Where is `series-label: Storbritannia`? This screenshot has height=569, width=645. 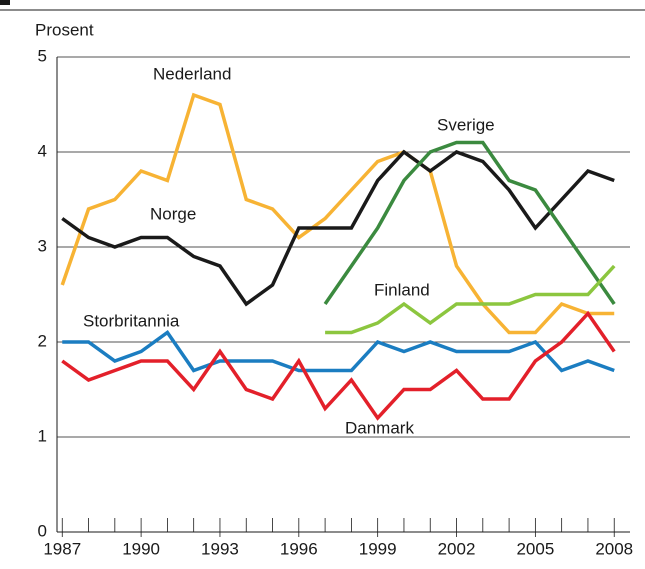 series-label: Storbritannia is located at coordinates (131, 320).